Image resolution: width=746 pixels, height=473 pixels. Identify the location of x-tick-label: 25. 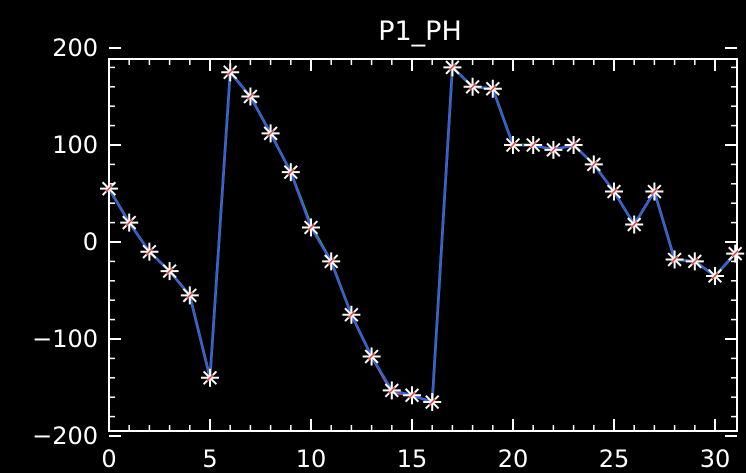
(614, 459).